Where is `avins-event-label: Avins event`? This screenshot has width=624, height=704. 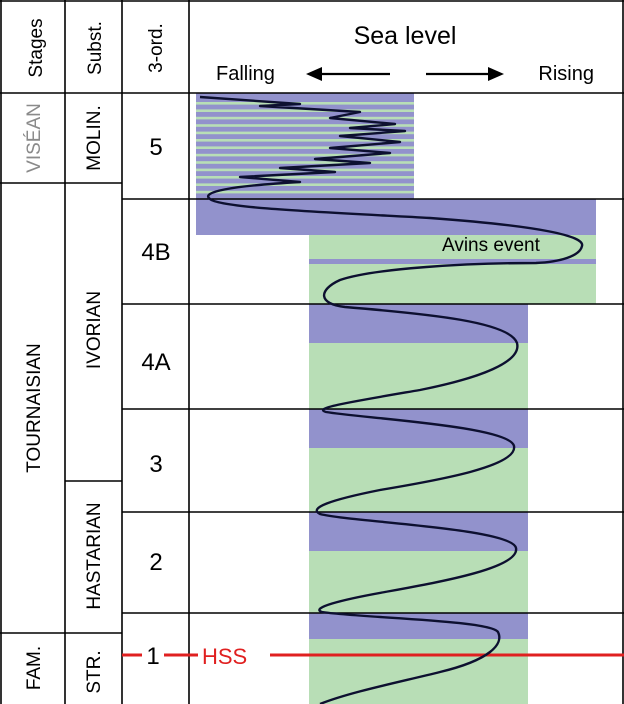
avins-event-label: Avins event is located at coordinates (491, 245).